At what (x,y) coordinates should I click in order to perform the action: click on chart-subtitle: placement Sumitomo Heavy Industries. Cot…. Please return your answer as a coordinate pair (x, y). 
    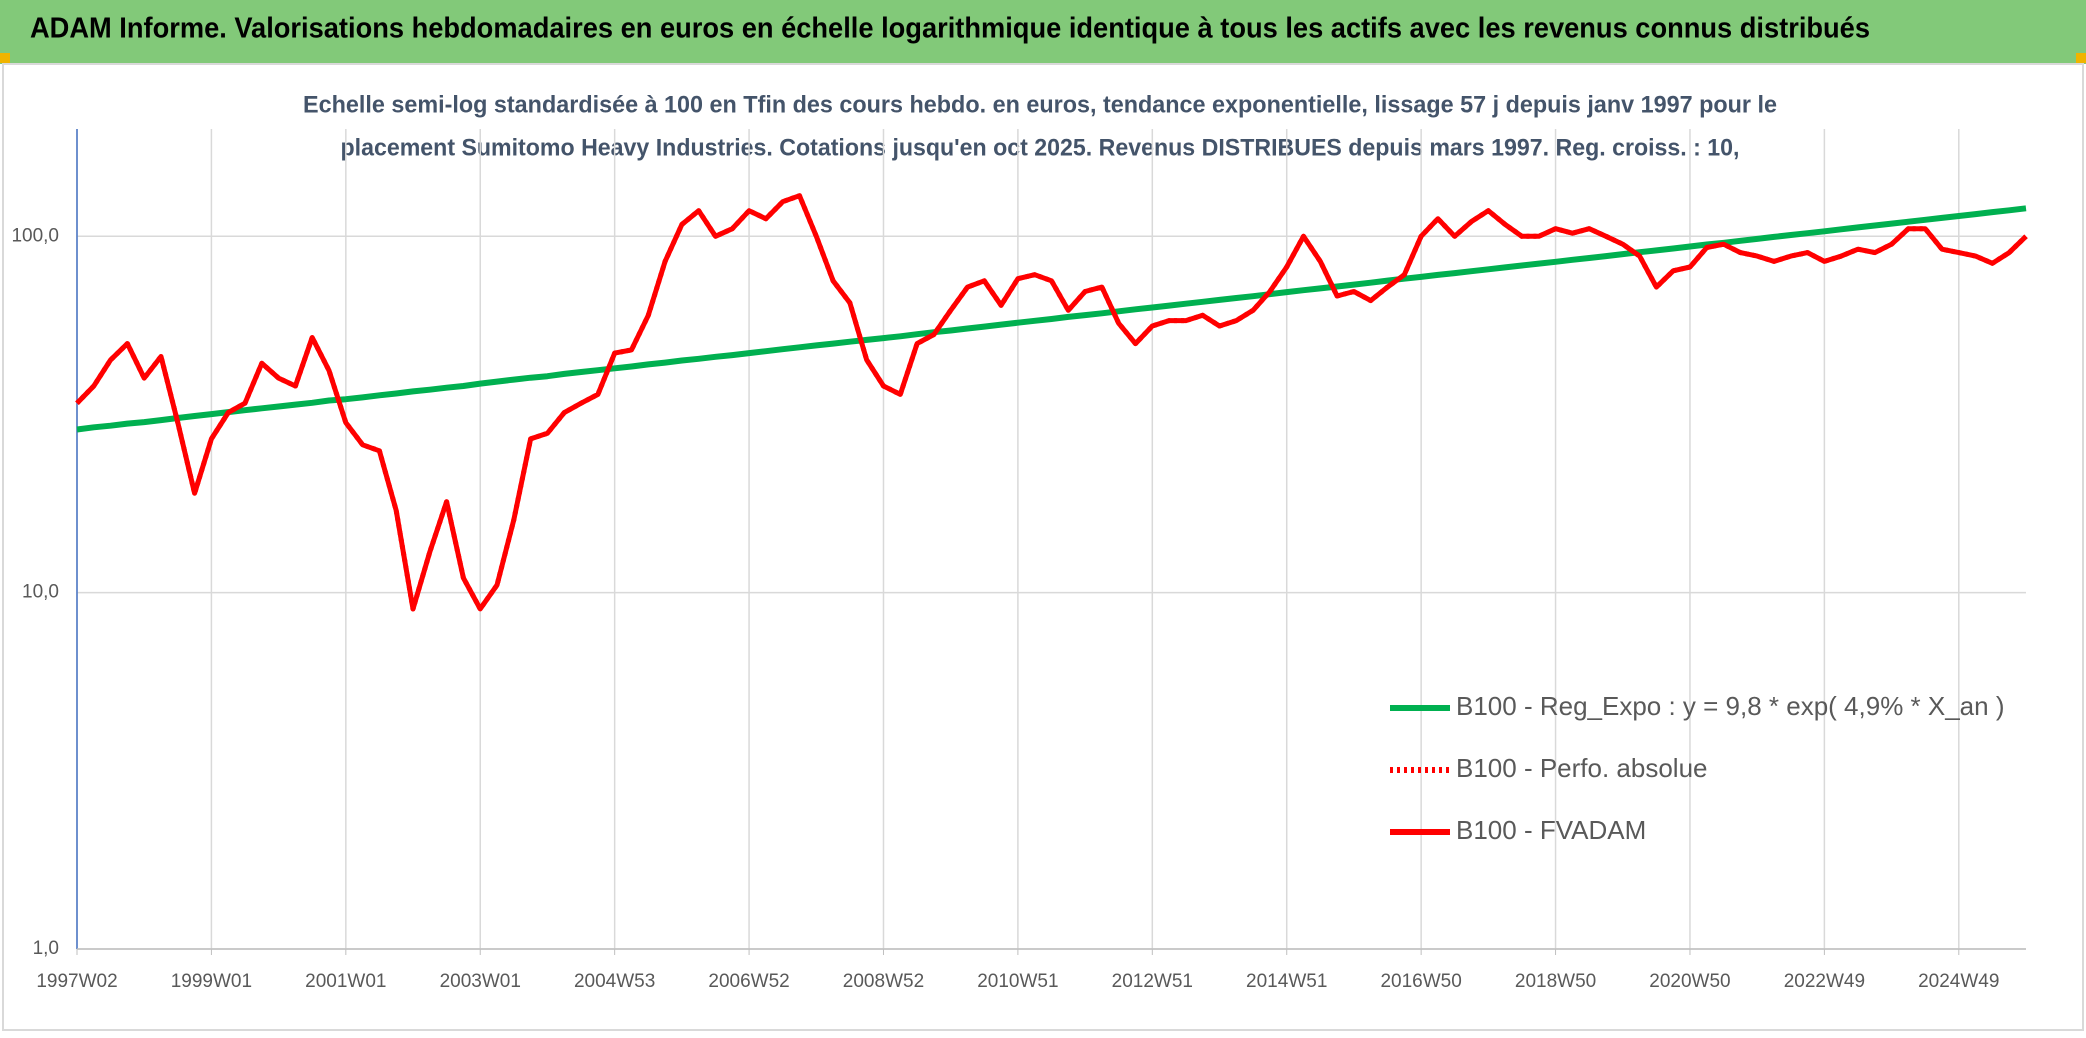
    Looking at the image, I should click on (1040, 147).